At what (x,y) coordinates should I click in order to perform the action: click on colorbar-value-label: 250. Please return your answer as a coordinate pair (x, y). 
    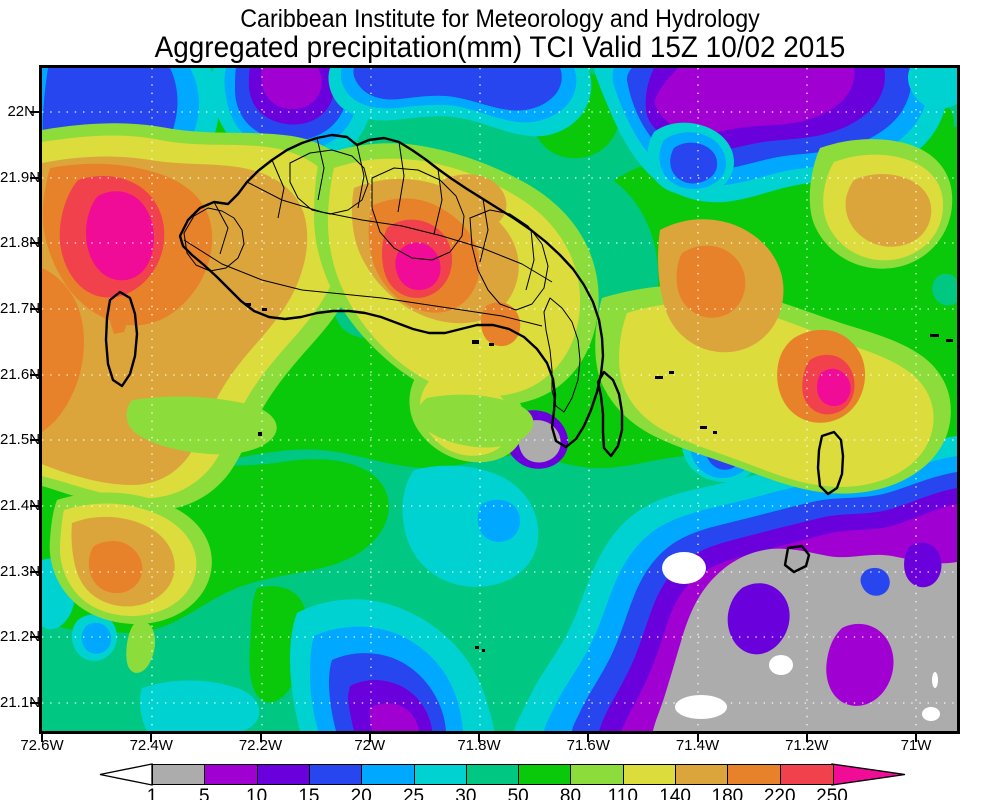
    Looking at the image, I should click on (832, 793).